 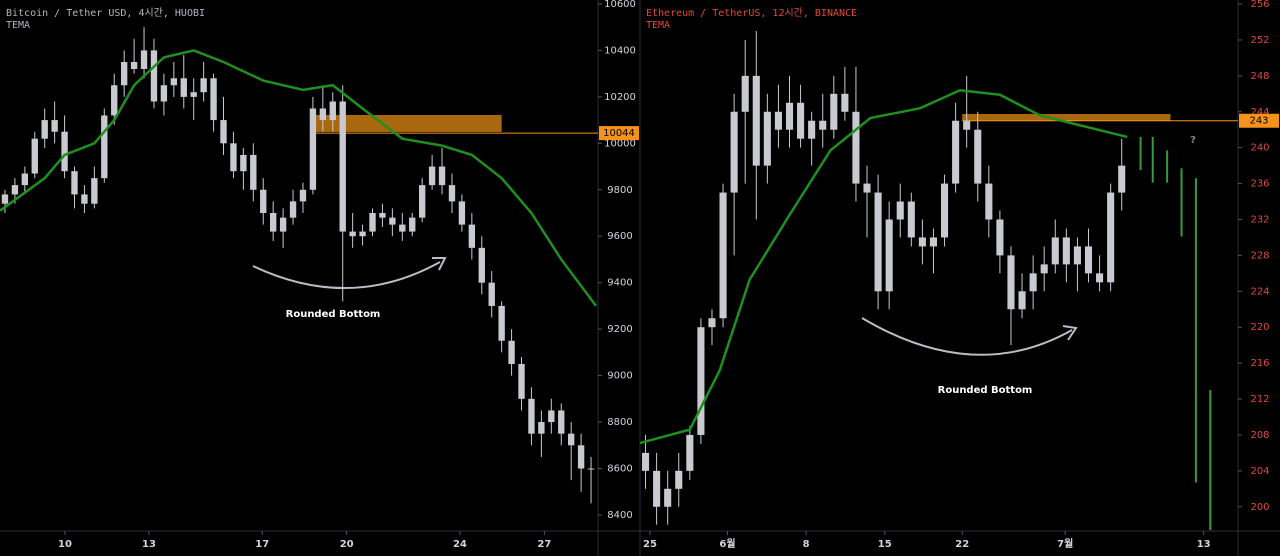 What do you see at coordinates (65, 544) in the screenshot?
I see `x-tick-label: 10` at bounding box center [65, 544].